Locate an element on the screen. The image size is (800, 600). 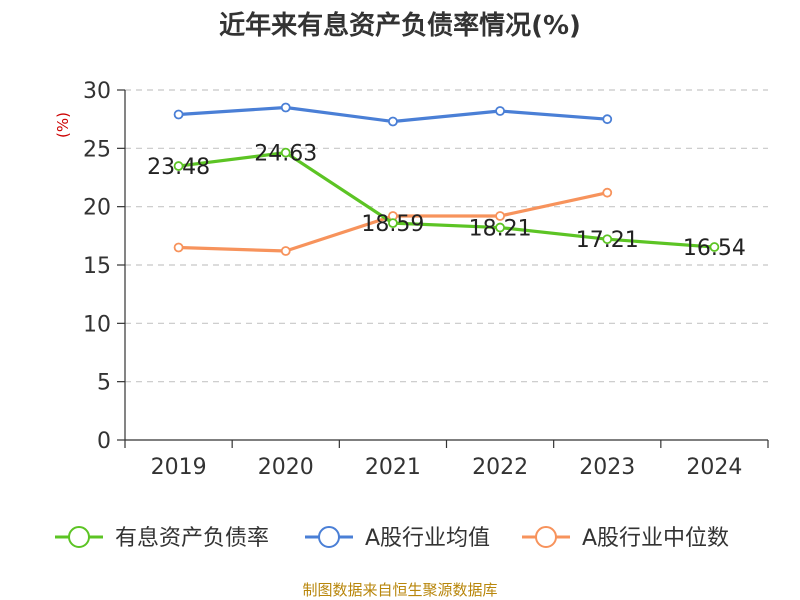
chart-title: 近年来有息资产负债率情况(%) is located at coordinates (400, 25).